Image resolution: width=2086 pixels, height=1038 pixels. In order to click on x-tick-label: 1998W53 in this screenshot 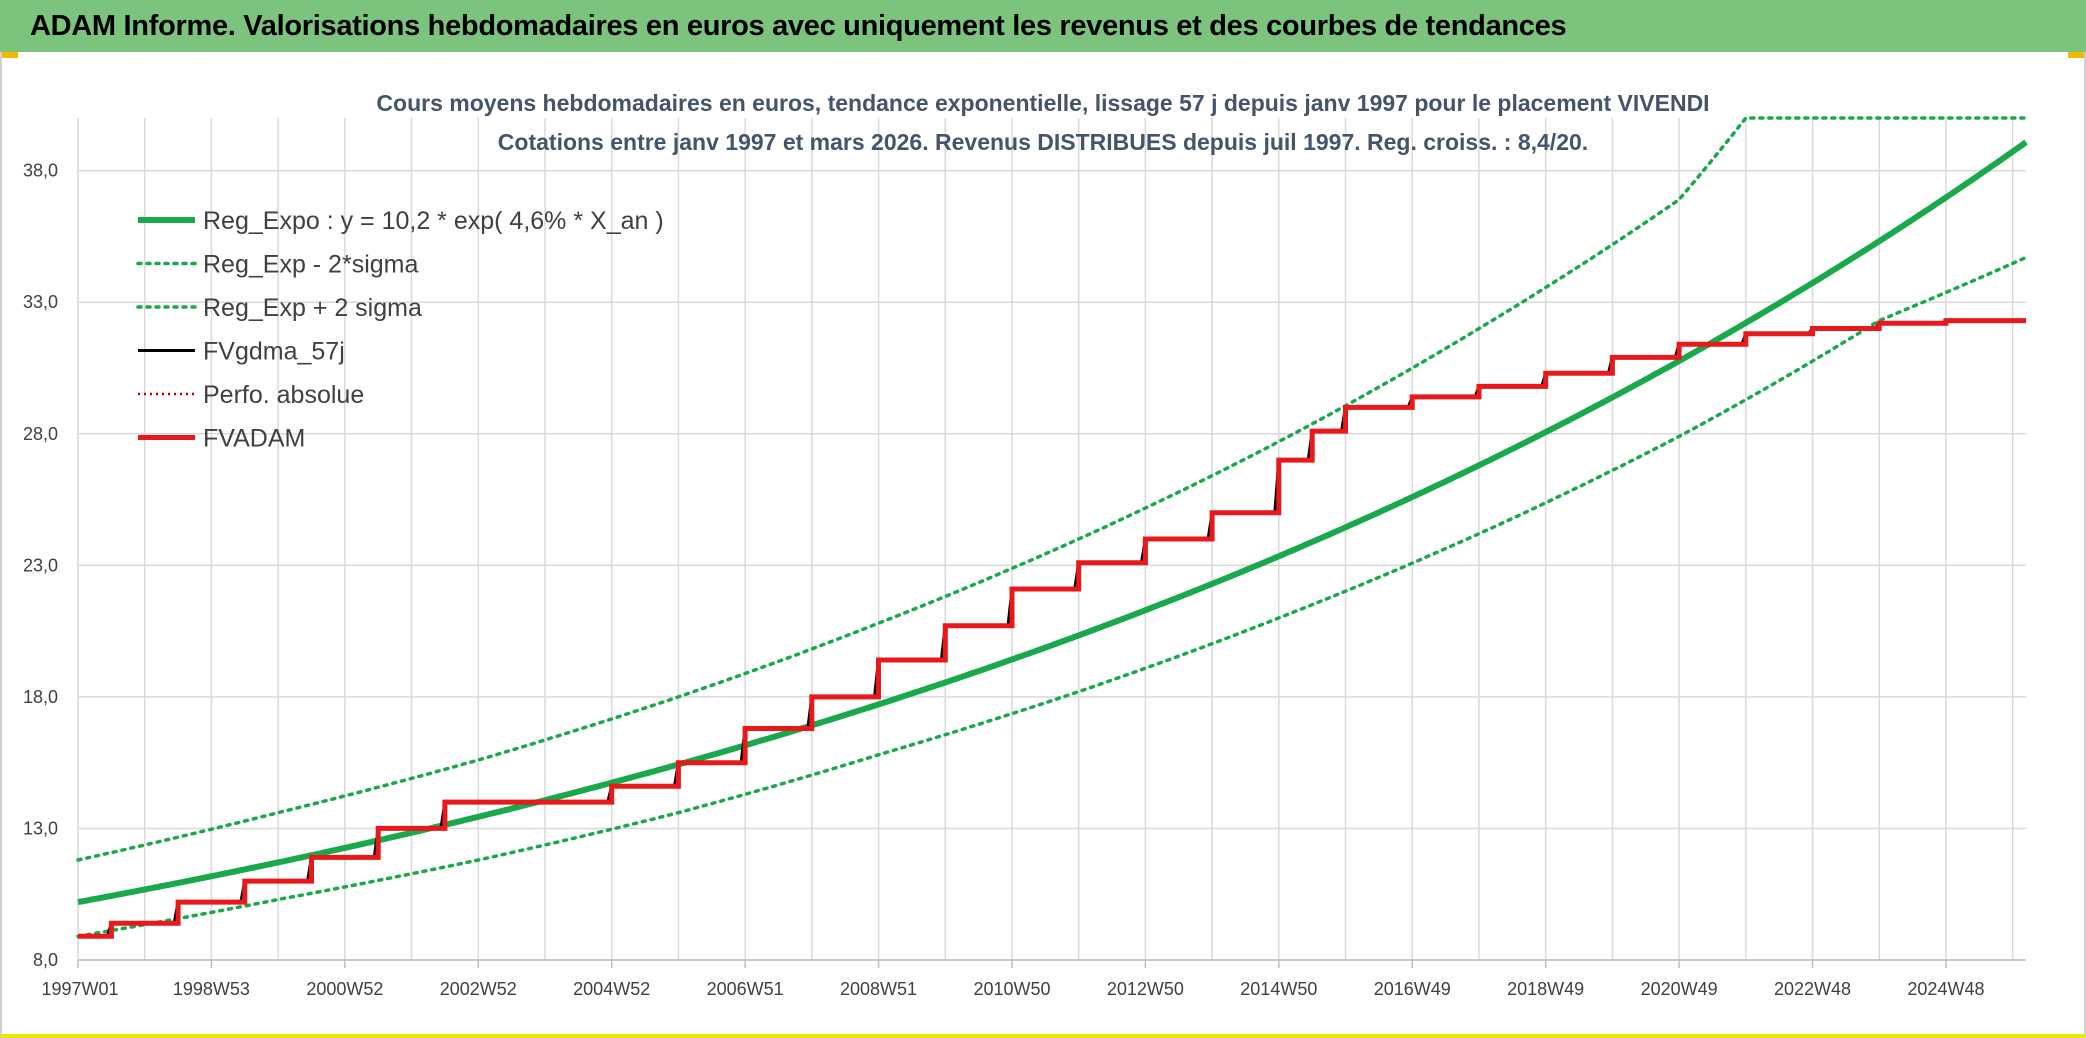, I will do `click(211, 989)`.